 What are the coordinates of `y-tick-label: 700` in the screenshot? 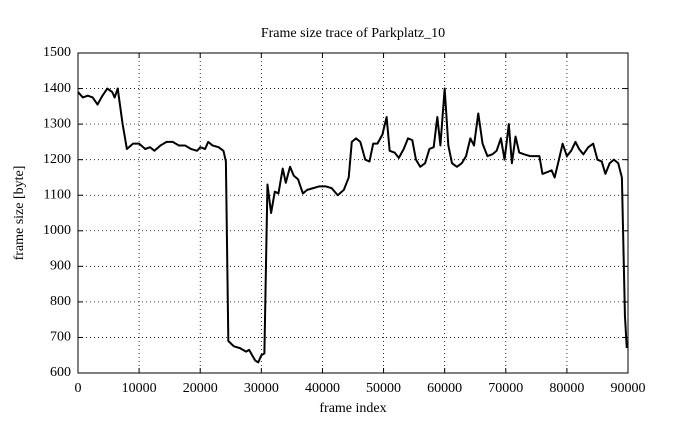 It's located at (60, 337).